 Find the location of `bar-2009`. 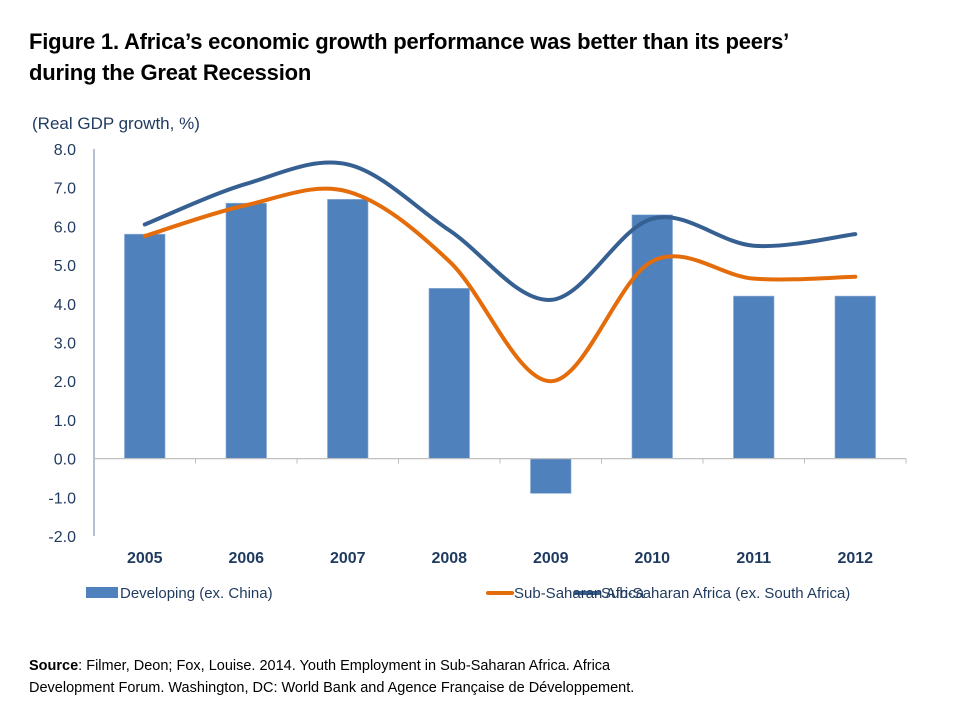

bar-2009 is located at coordinates (551, 476).